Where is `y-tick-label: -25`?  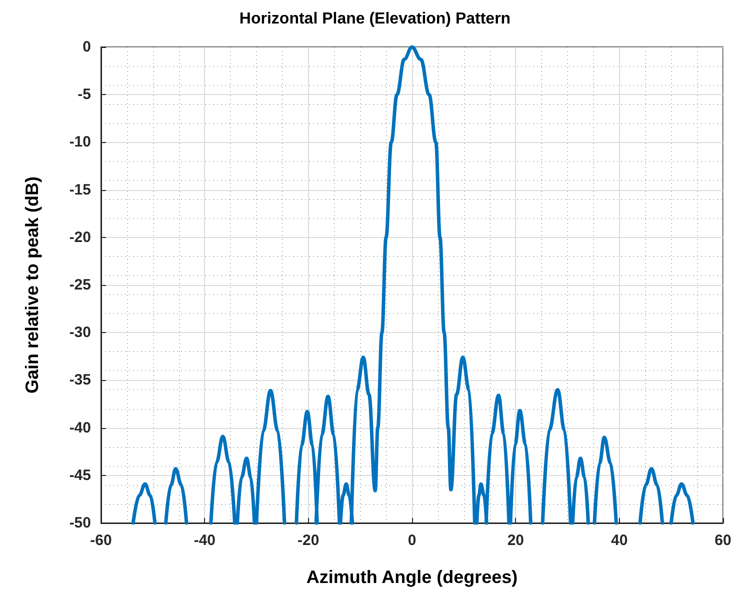
y-tick-label: -25 is located at coordinates (80, 285).